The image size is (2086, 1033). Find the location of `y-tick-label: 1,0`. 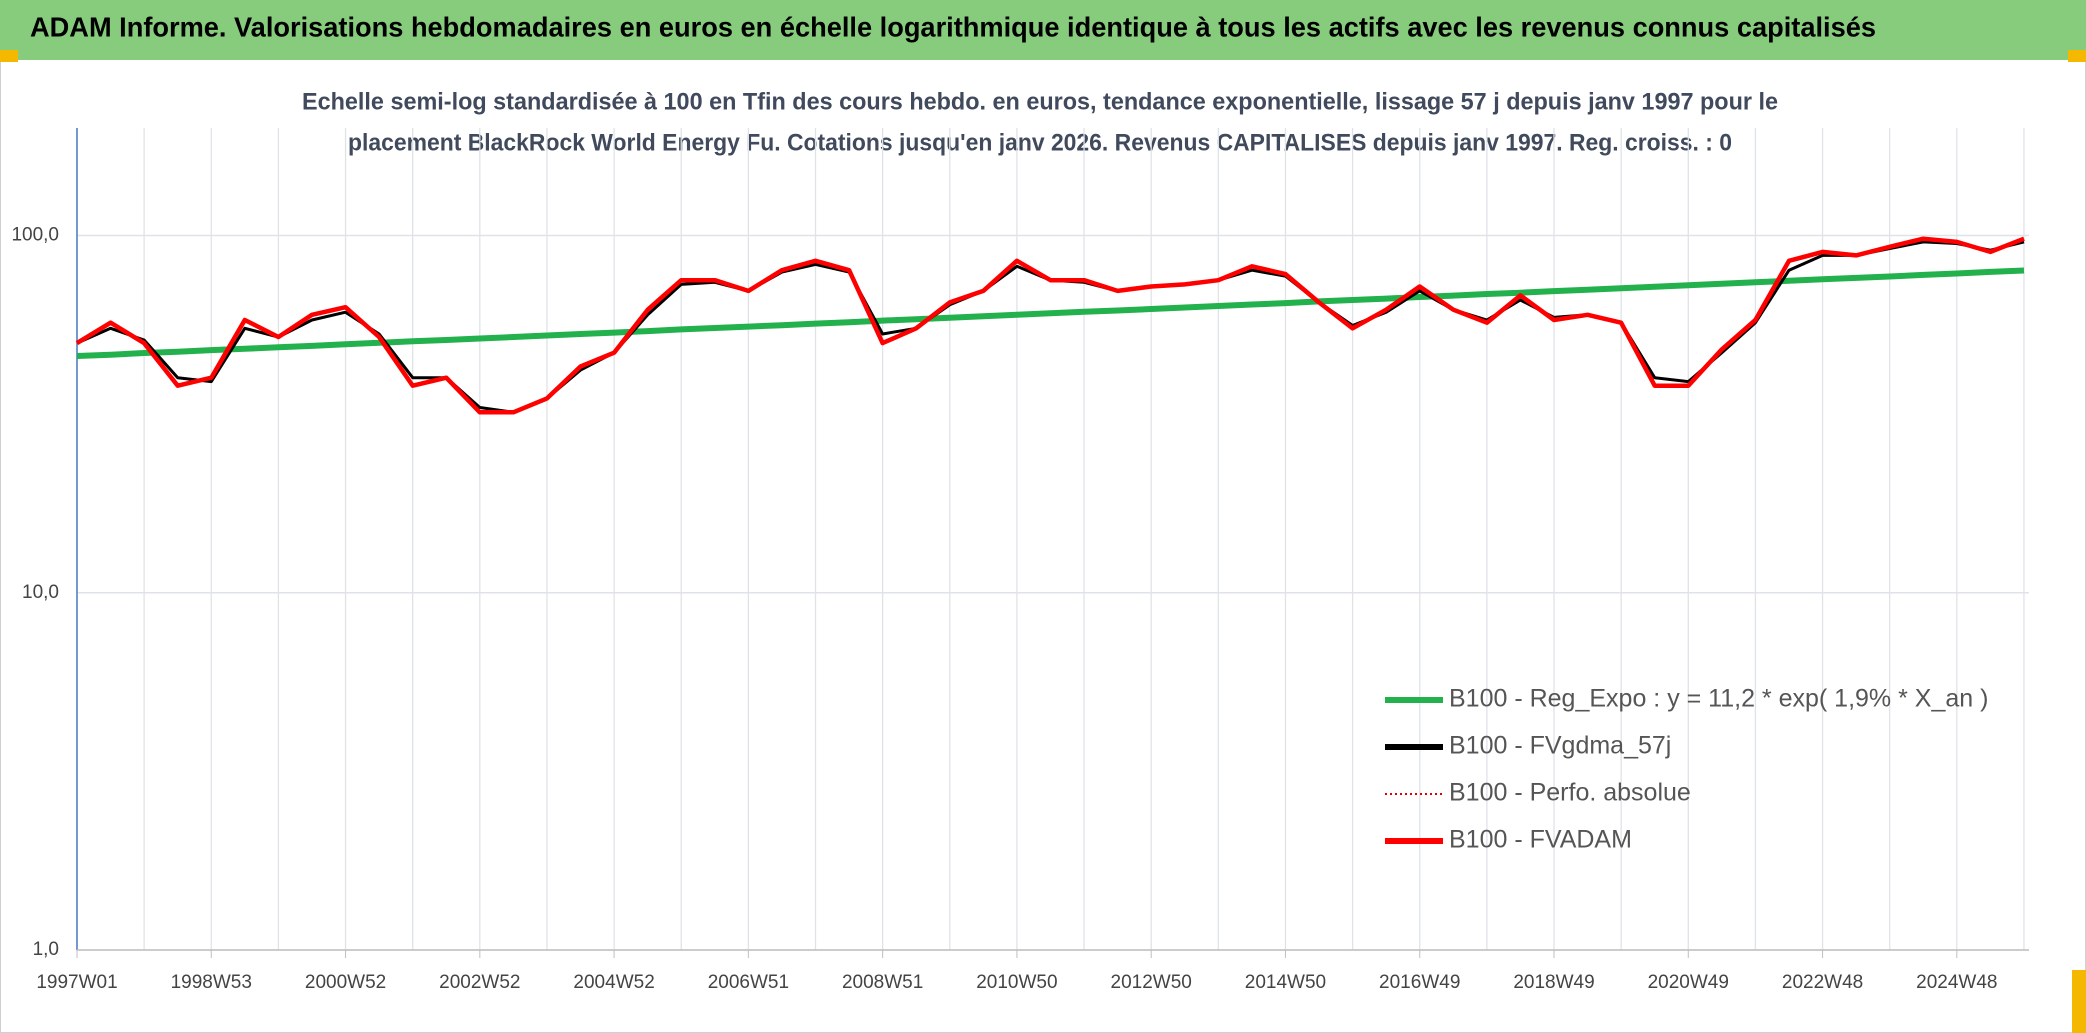

y-tick-label: 1,0 is located at coordinates (46, 949).